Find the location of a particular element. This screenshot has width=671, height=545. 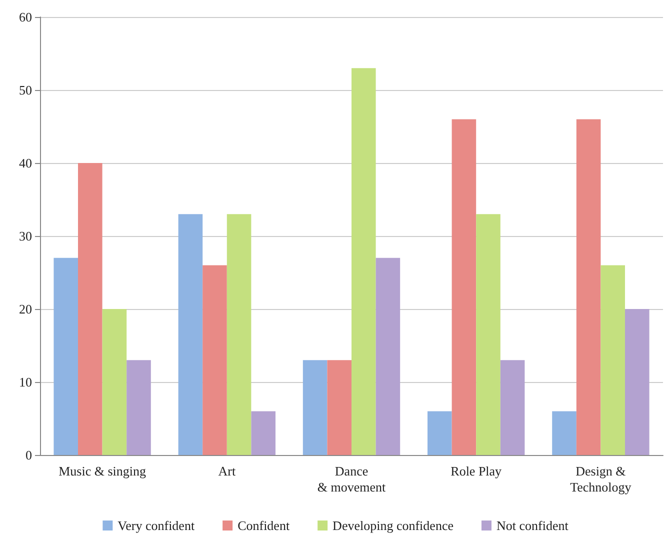

legend-label: Very confident is located at coordinates (156, 525).